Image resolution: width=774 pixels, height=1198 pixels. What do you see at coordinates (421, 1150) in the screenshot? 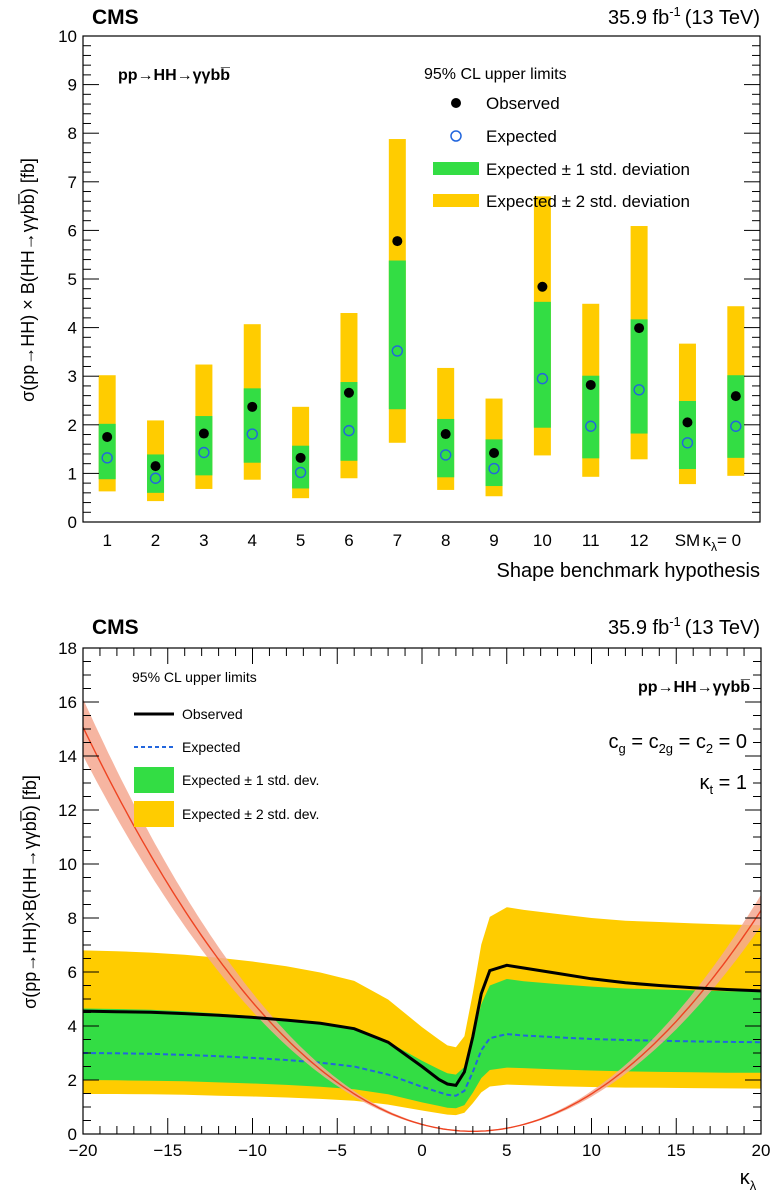
I see `bottom-x-tick-label: 0` at bounding box center [421, 1150].